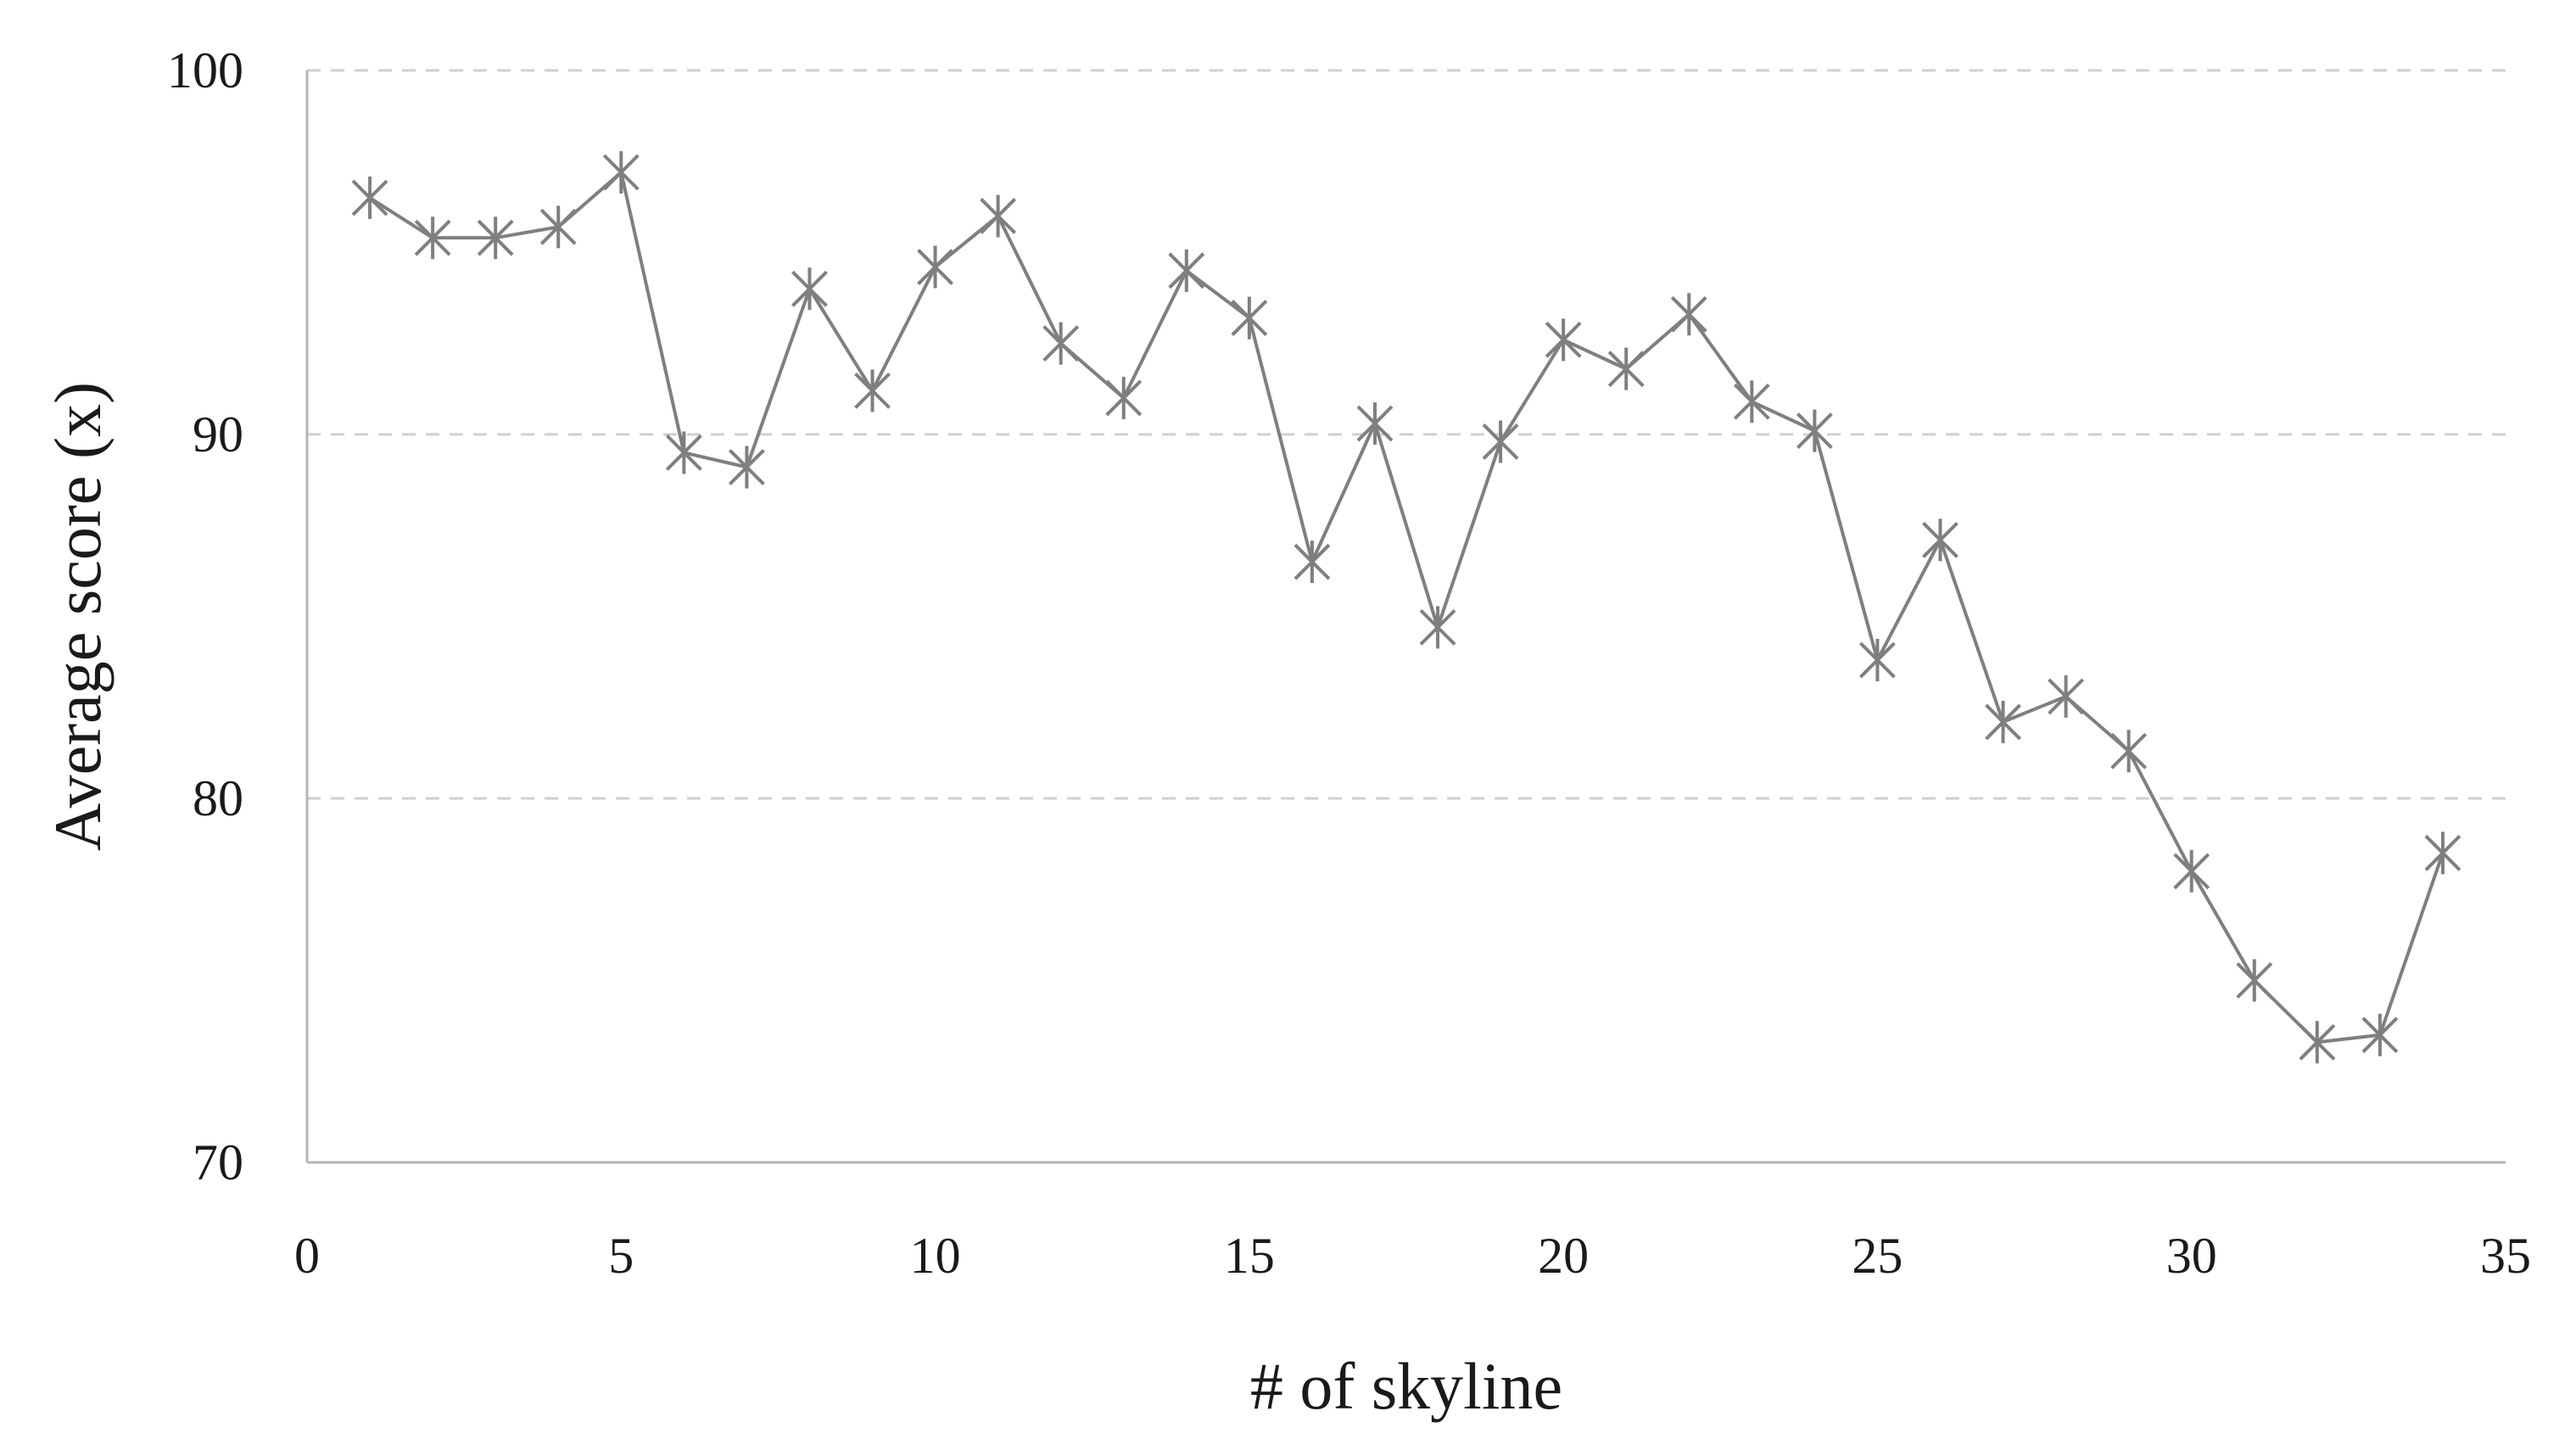 The height and width of the screenshot is (1439, 2576). What do you see at coordinates (1563, 1256) in the screenshot?
I see `x-tick-label: 20` at bounding box center [1563, 1256].